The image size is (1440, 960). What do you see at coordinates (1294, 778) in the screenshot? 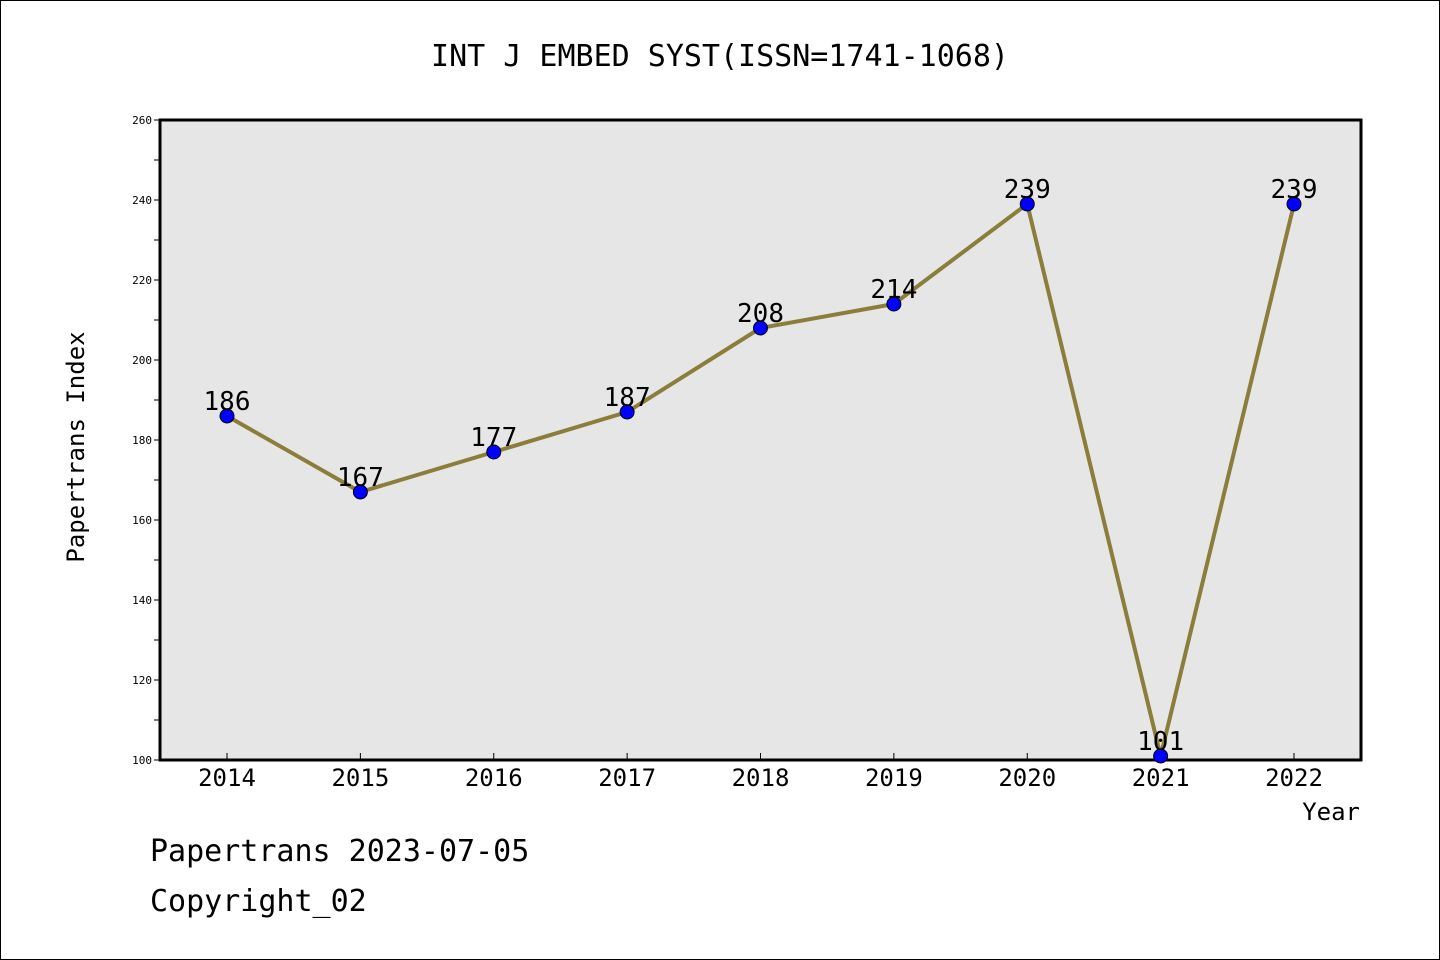
I see `x-tick-label: 2022` at bounding box center [1294, 778].